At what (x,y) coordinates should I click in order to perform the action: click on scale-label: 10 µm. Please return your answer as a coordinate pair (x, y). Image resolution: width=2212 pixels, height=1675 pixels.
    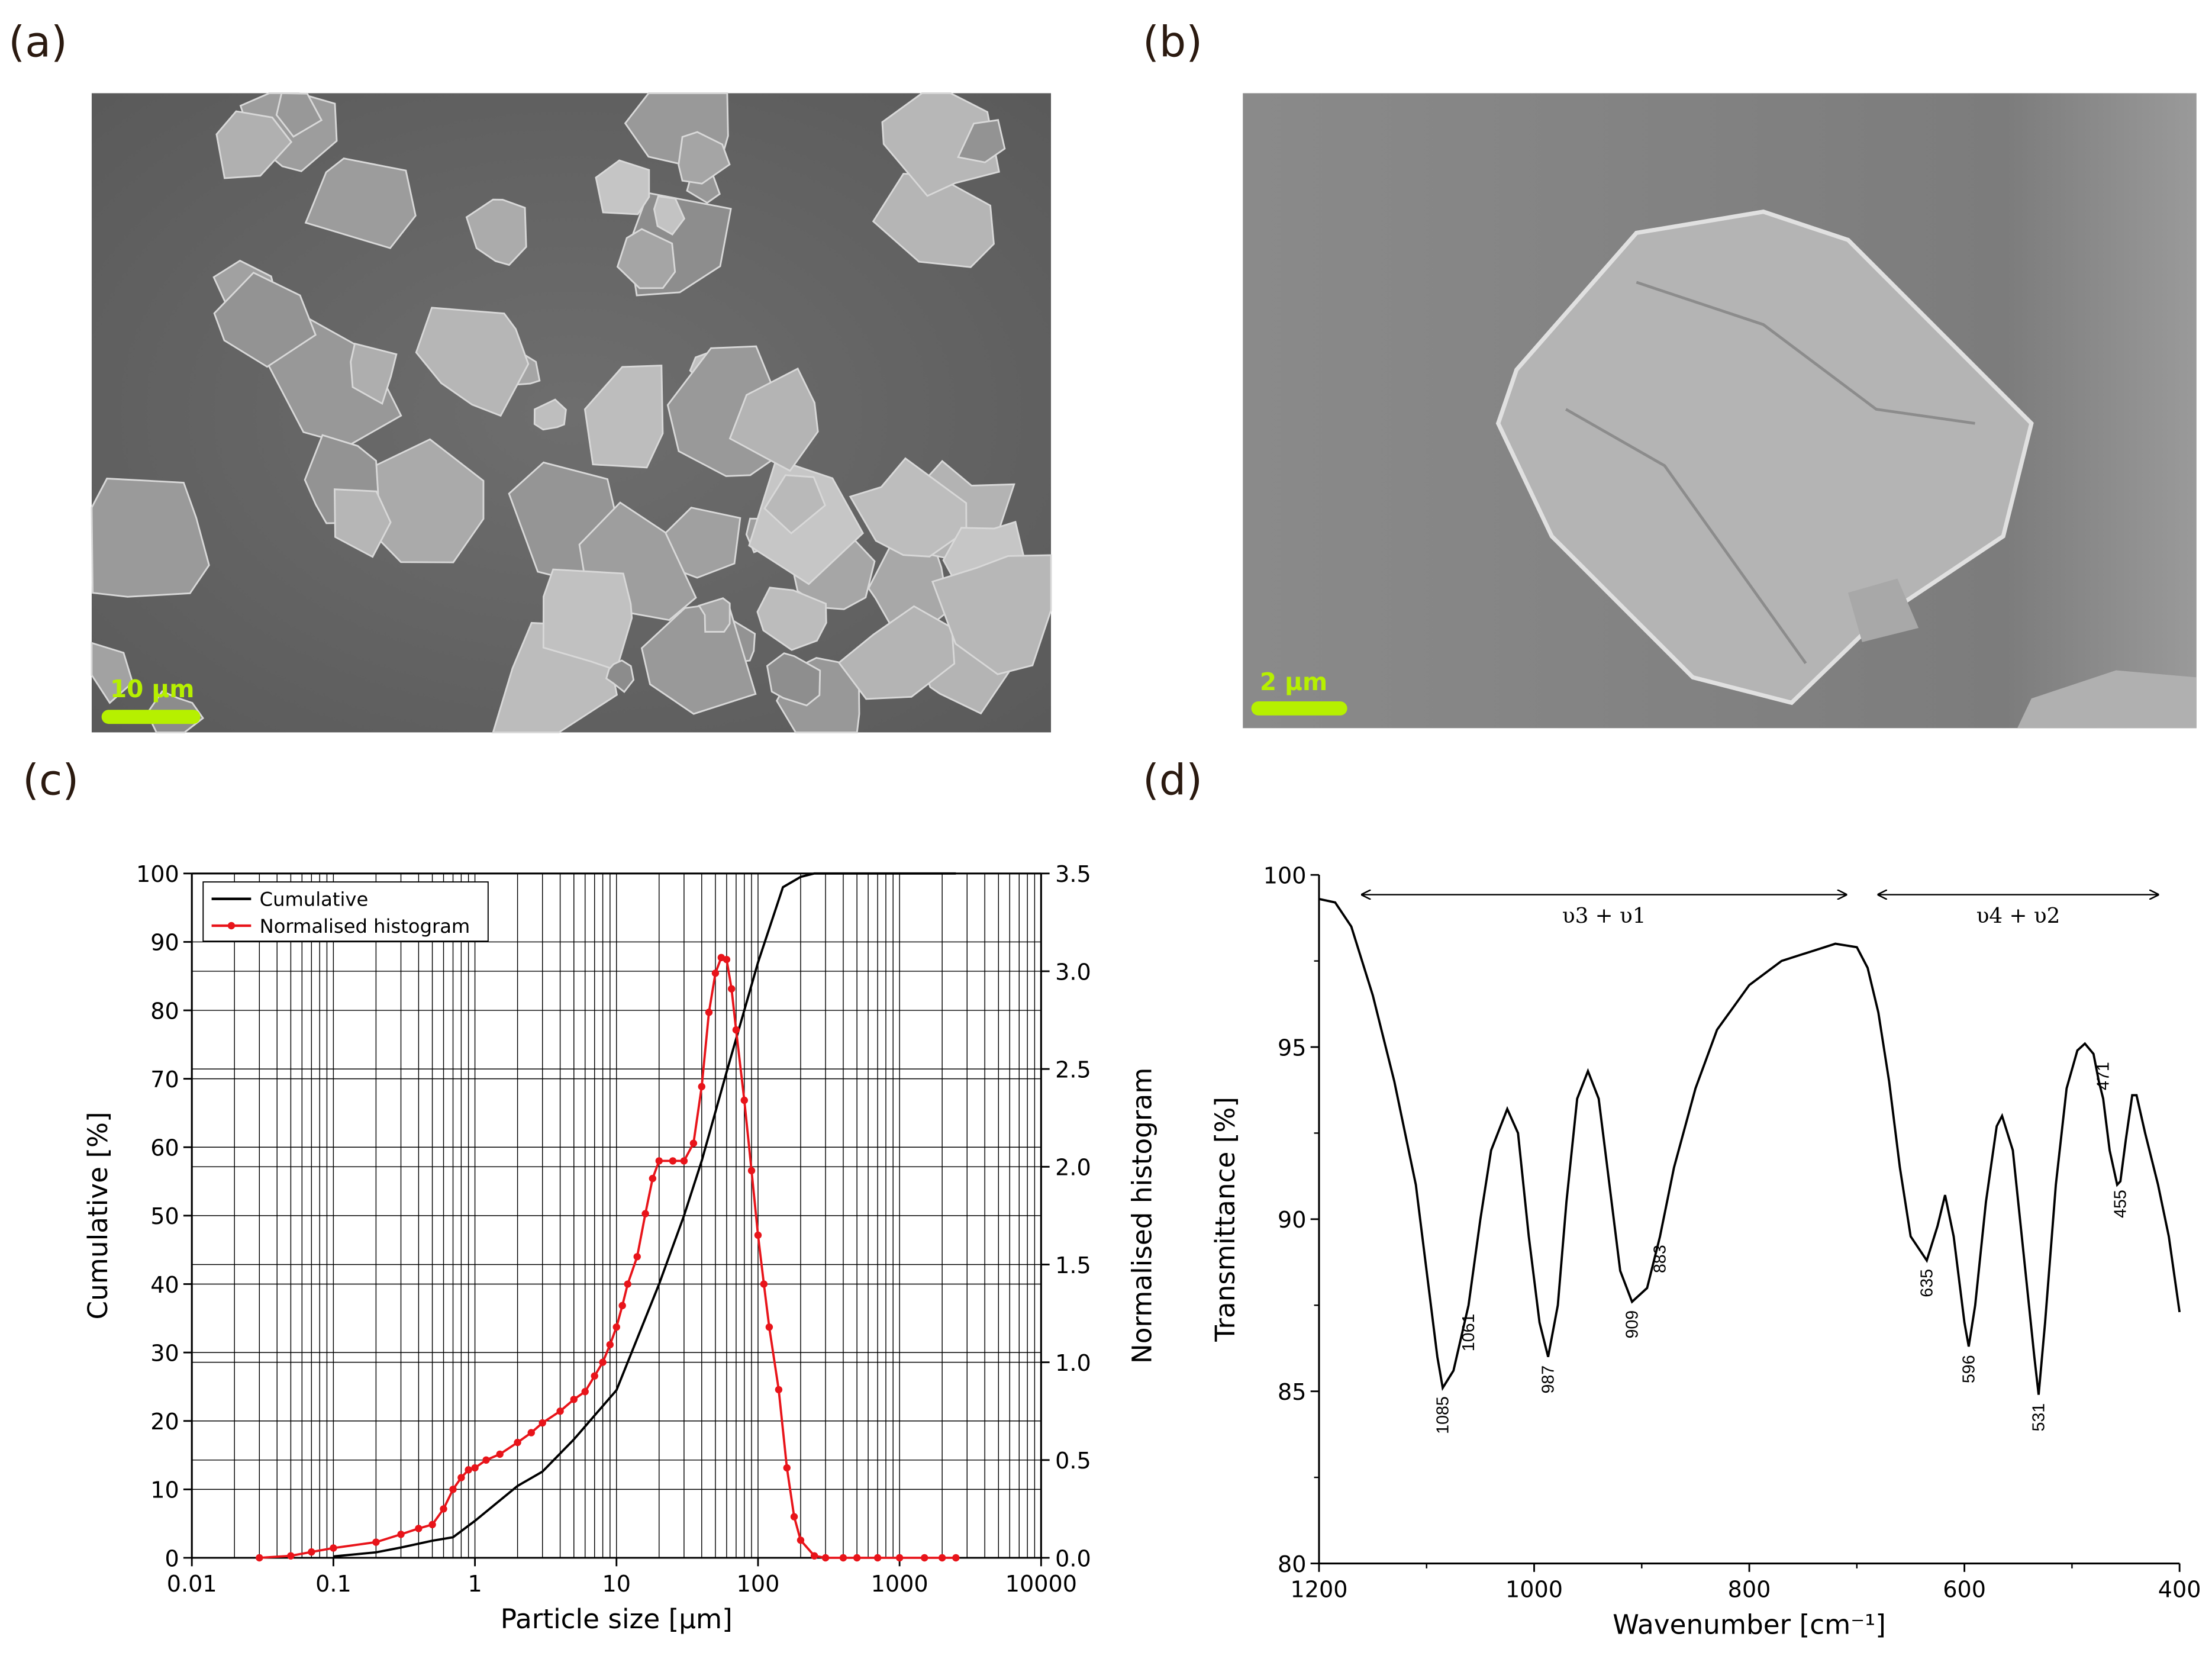
    Looking at the image, I should click on (152, 689).